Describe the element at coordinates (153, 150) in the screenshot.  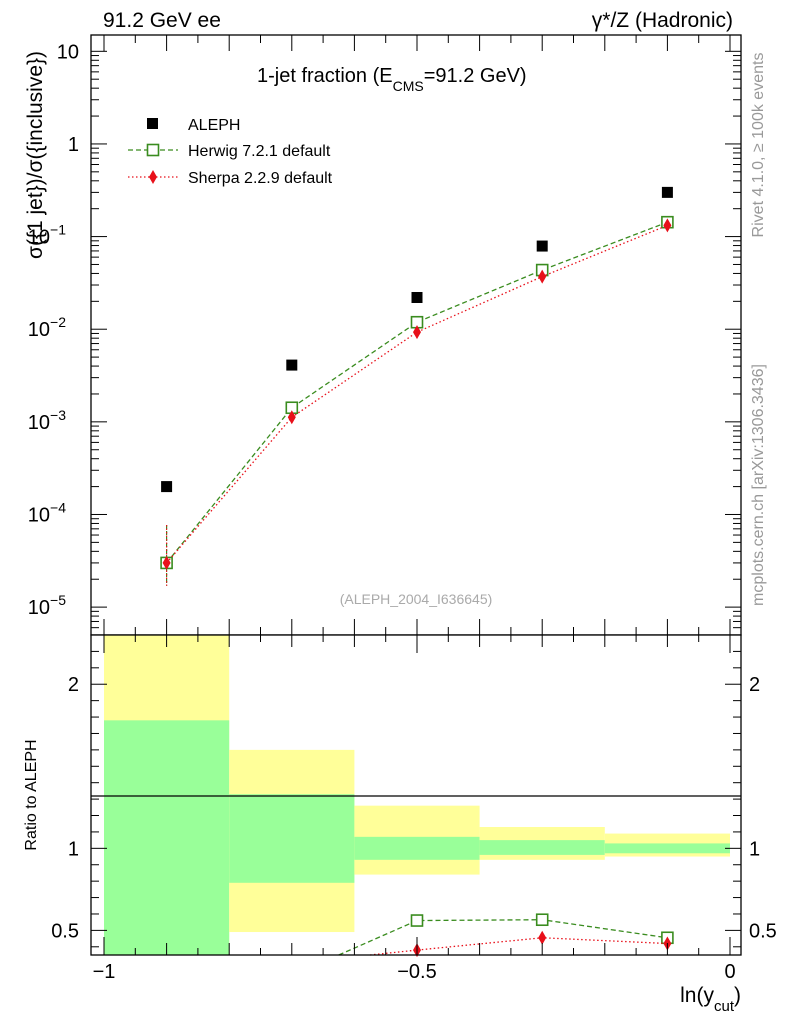
I see `legend-herwig-marker` at that location.